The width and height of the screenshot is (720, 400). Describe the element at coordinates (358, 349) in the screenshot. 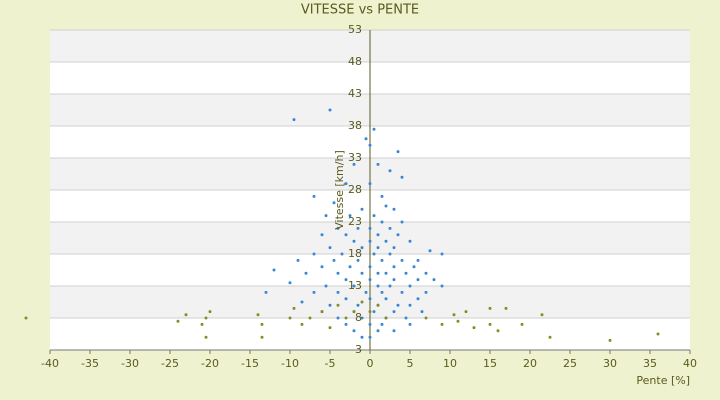

I see `y-tick-label: 3` at that location.